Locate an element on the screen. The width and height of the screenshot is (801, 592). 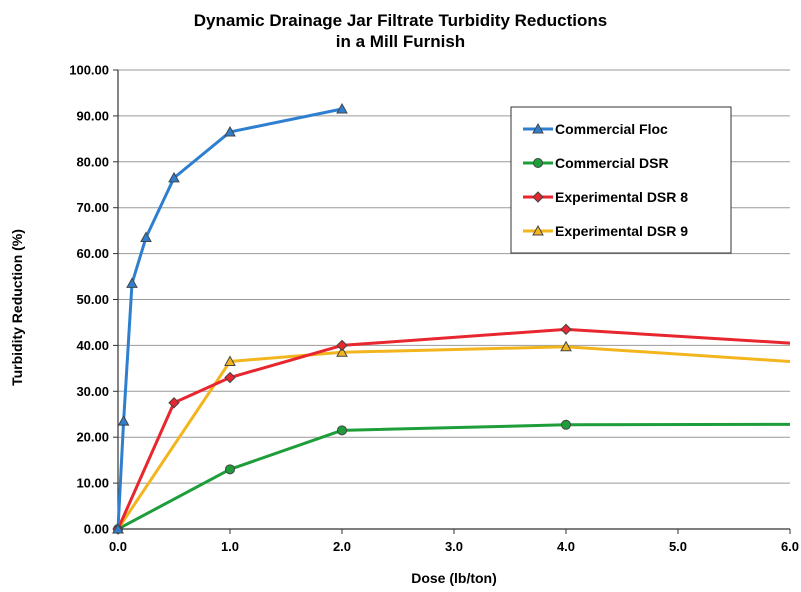
legend-label: Experimental DSR 8 is located at coordinates (621, 197).